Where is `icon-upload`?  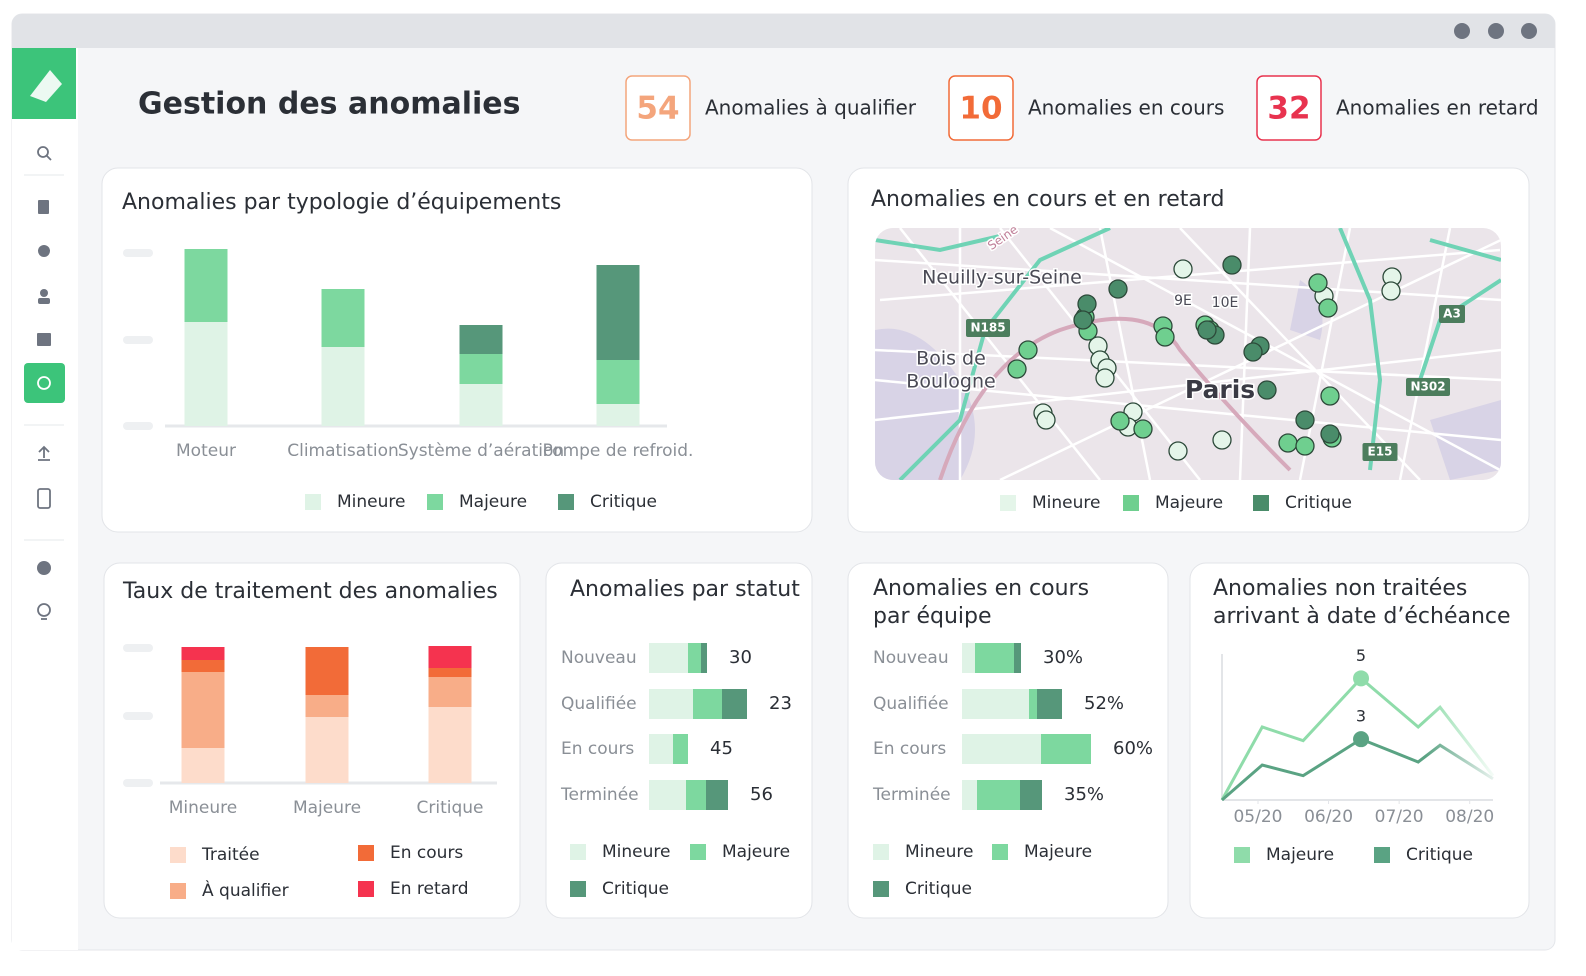
icon-upload is located at coordinates (44, 453).